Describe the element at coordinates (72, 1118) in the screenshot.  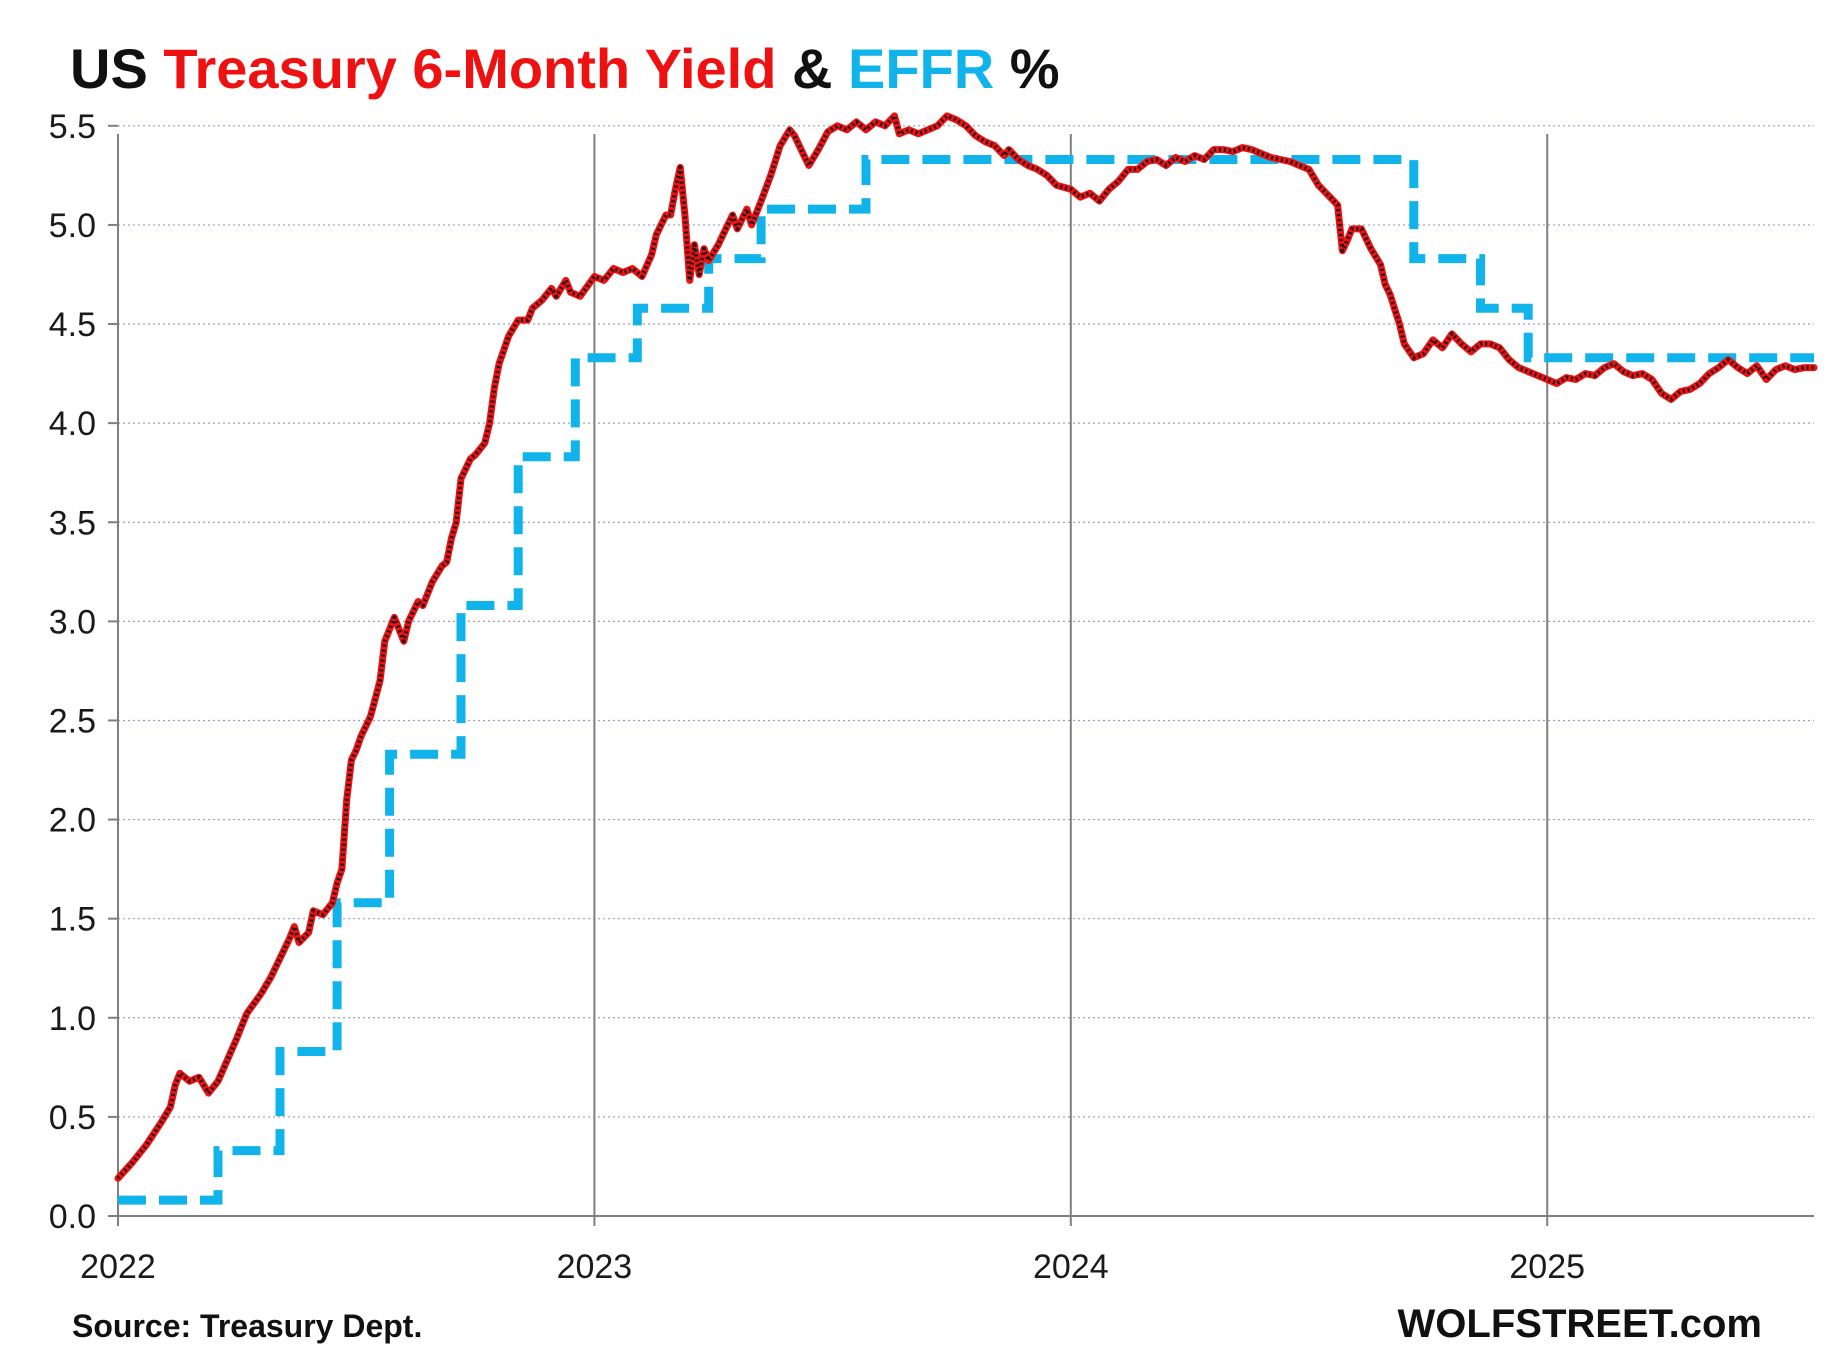
I see `y-tick-label: 0.5` at that location.